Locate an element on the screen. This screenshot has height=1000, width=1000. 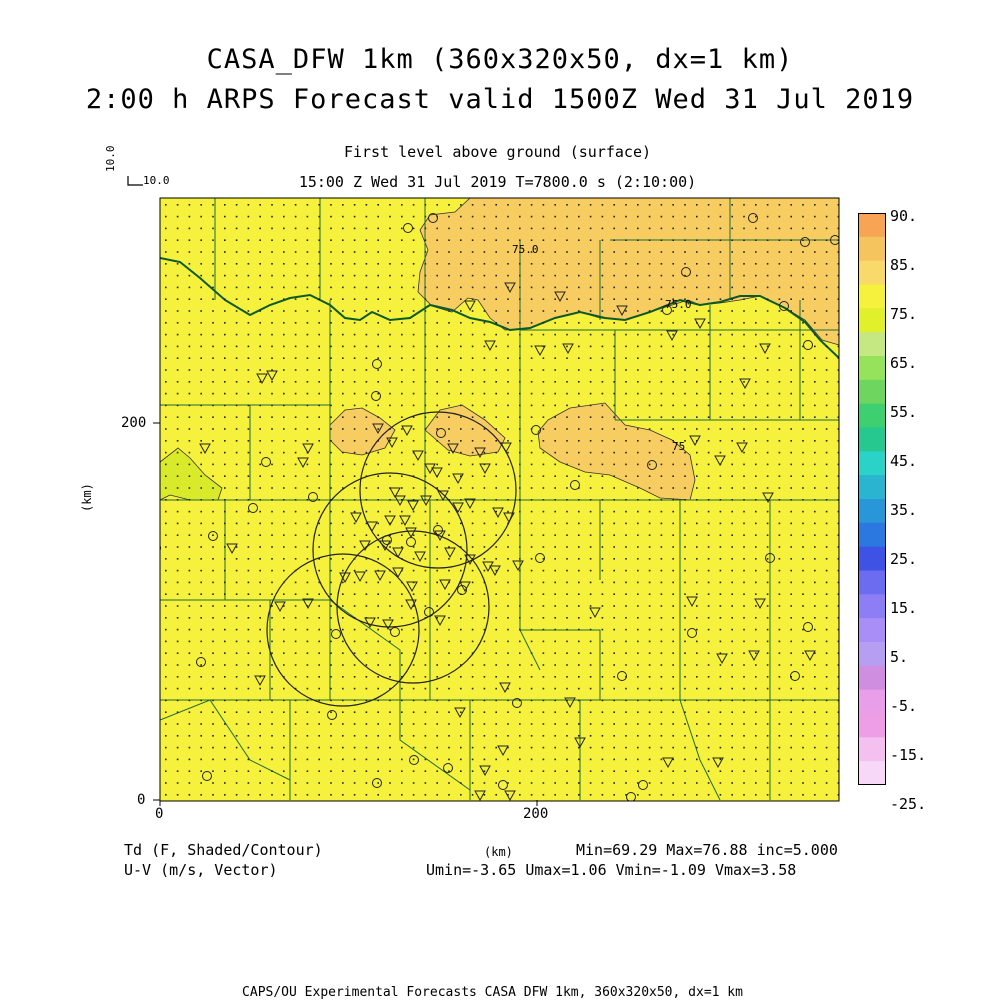
colorbar-segment is located at coordinates (872, 225).